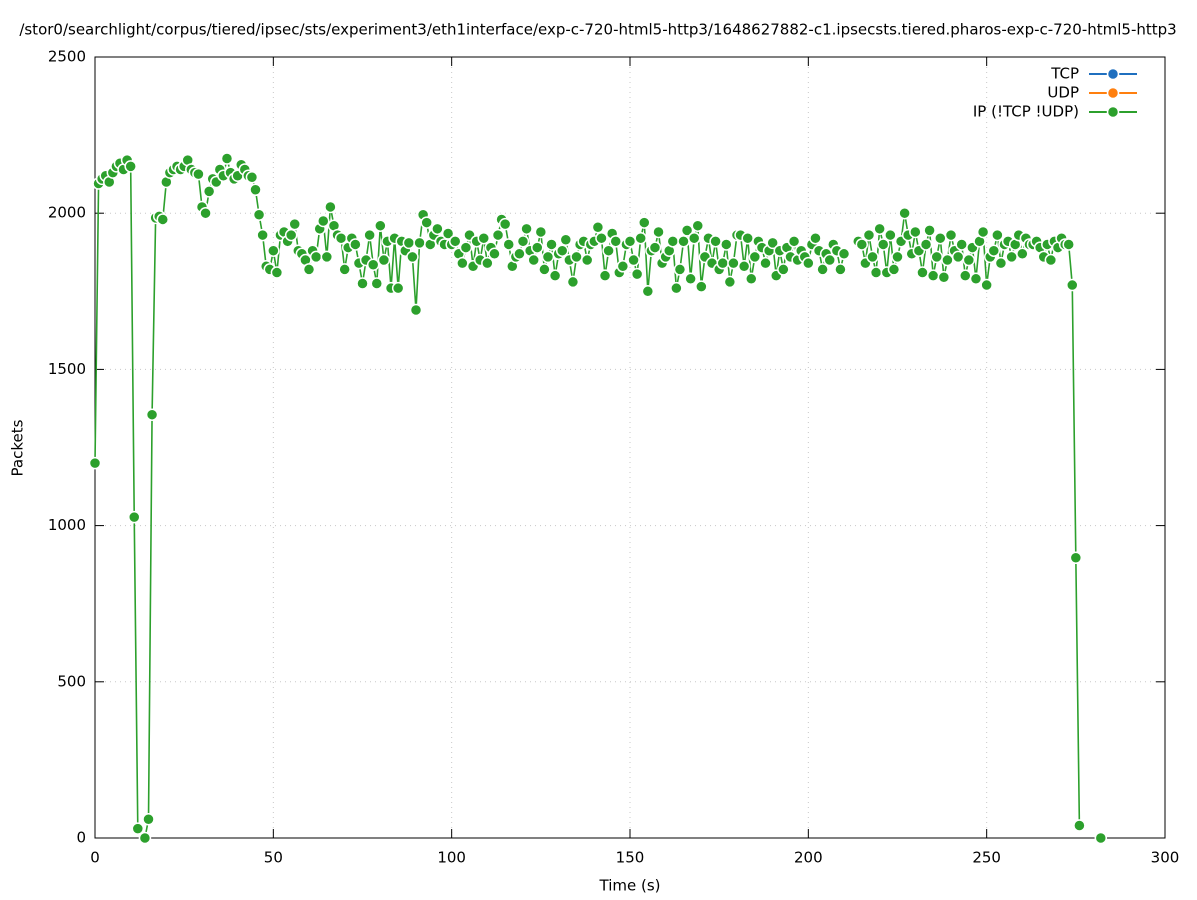 Image resolution: width=1197 pixels, height=900 pixels. Describe the element at coordinates (67, 525) in the screenshot. I see `y-tick-label: 1000` at that location.